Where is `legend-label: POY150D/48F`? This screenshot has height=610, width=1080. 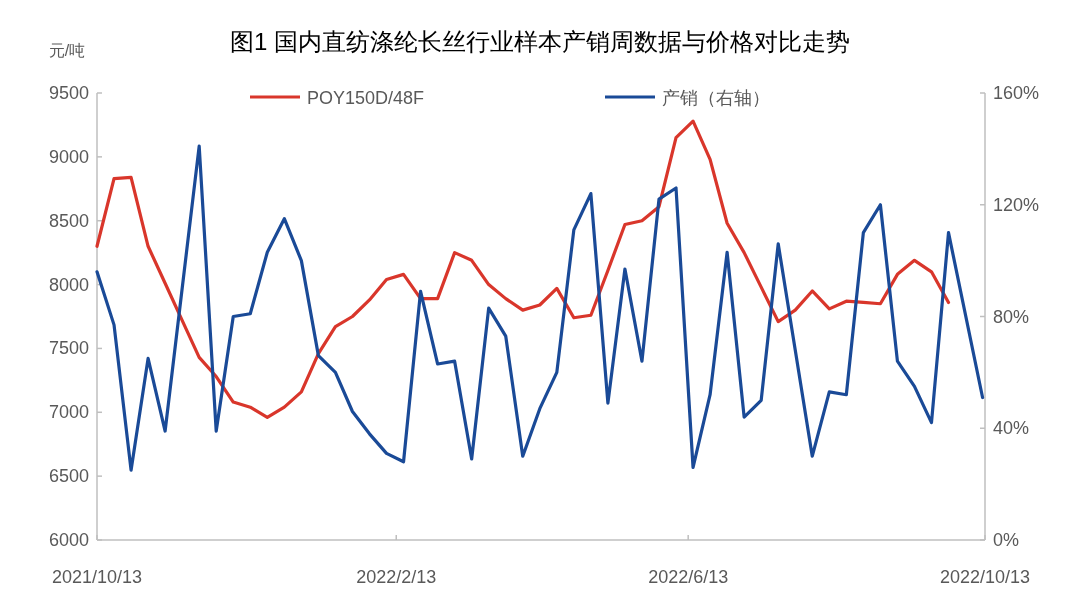
legend-label: POY150D/48F is located at coordinates (366, 98).